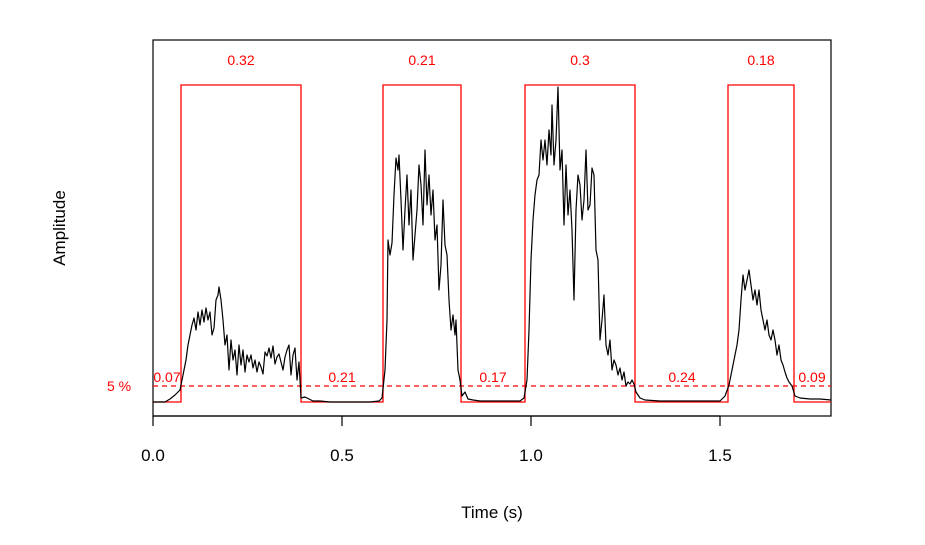 This screenshot has width=925, height=545. What do you see at coordinates (241, 60) in the screenshot?
I see `segment-duration-label: 0.32` at bounding box center [241, 60].